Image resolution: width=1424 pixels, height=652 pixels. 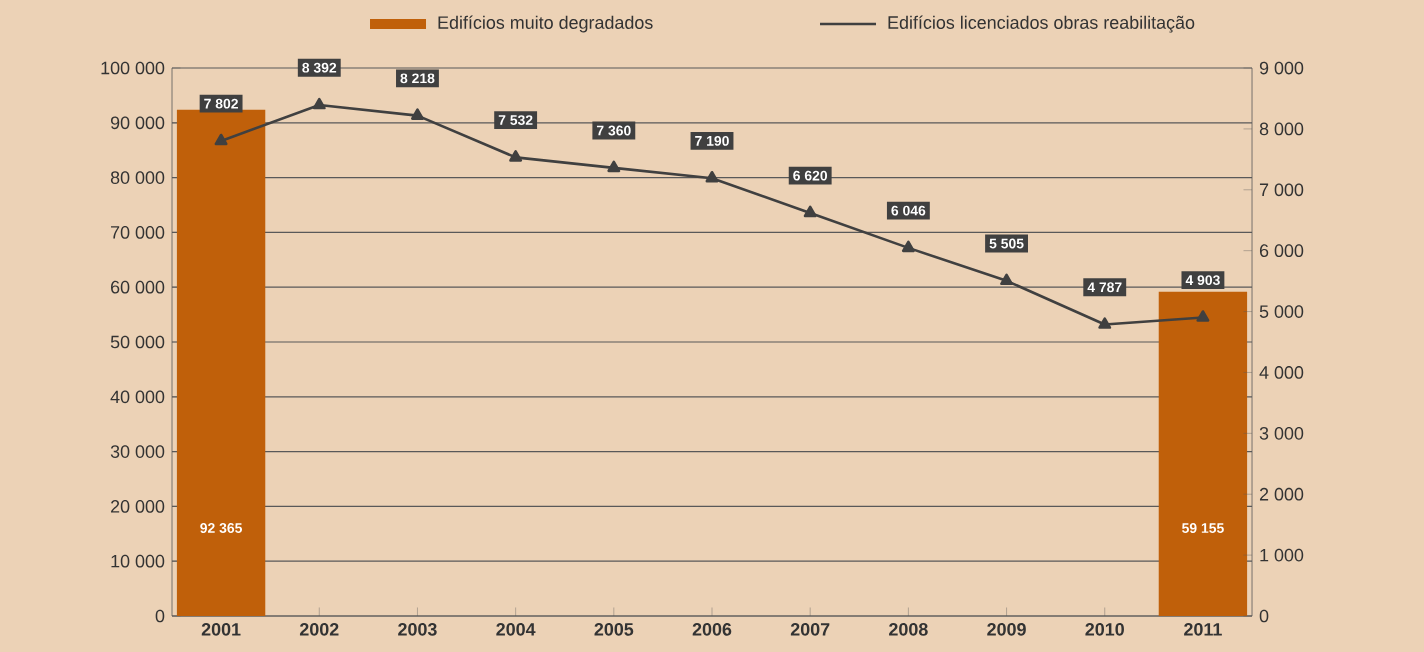 What do you see at coordinates (1281, 129) in the screenshot?
I see `y2-tick-label: 8 000` at bounding box center [1281, 129].